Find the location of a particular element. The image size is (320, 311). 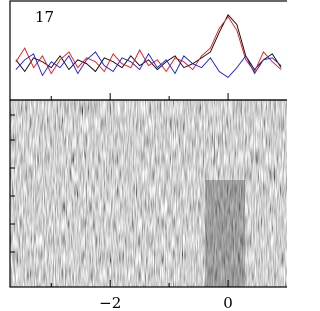

x-tick-label: −2 is located at coordinates (110, 302).